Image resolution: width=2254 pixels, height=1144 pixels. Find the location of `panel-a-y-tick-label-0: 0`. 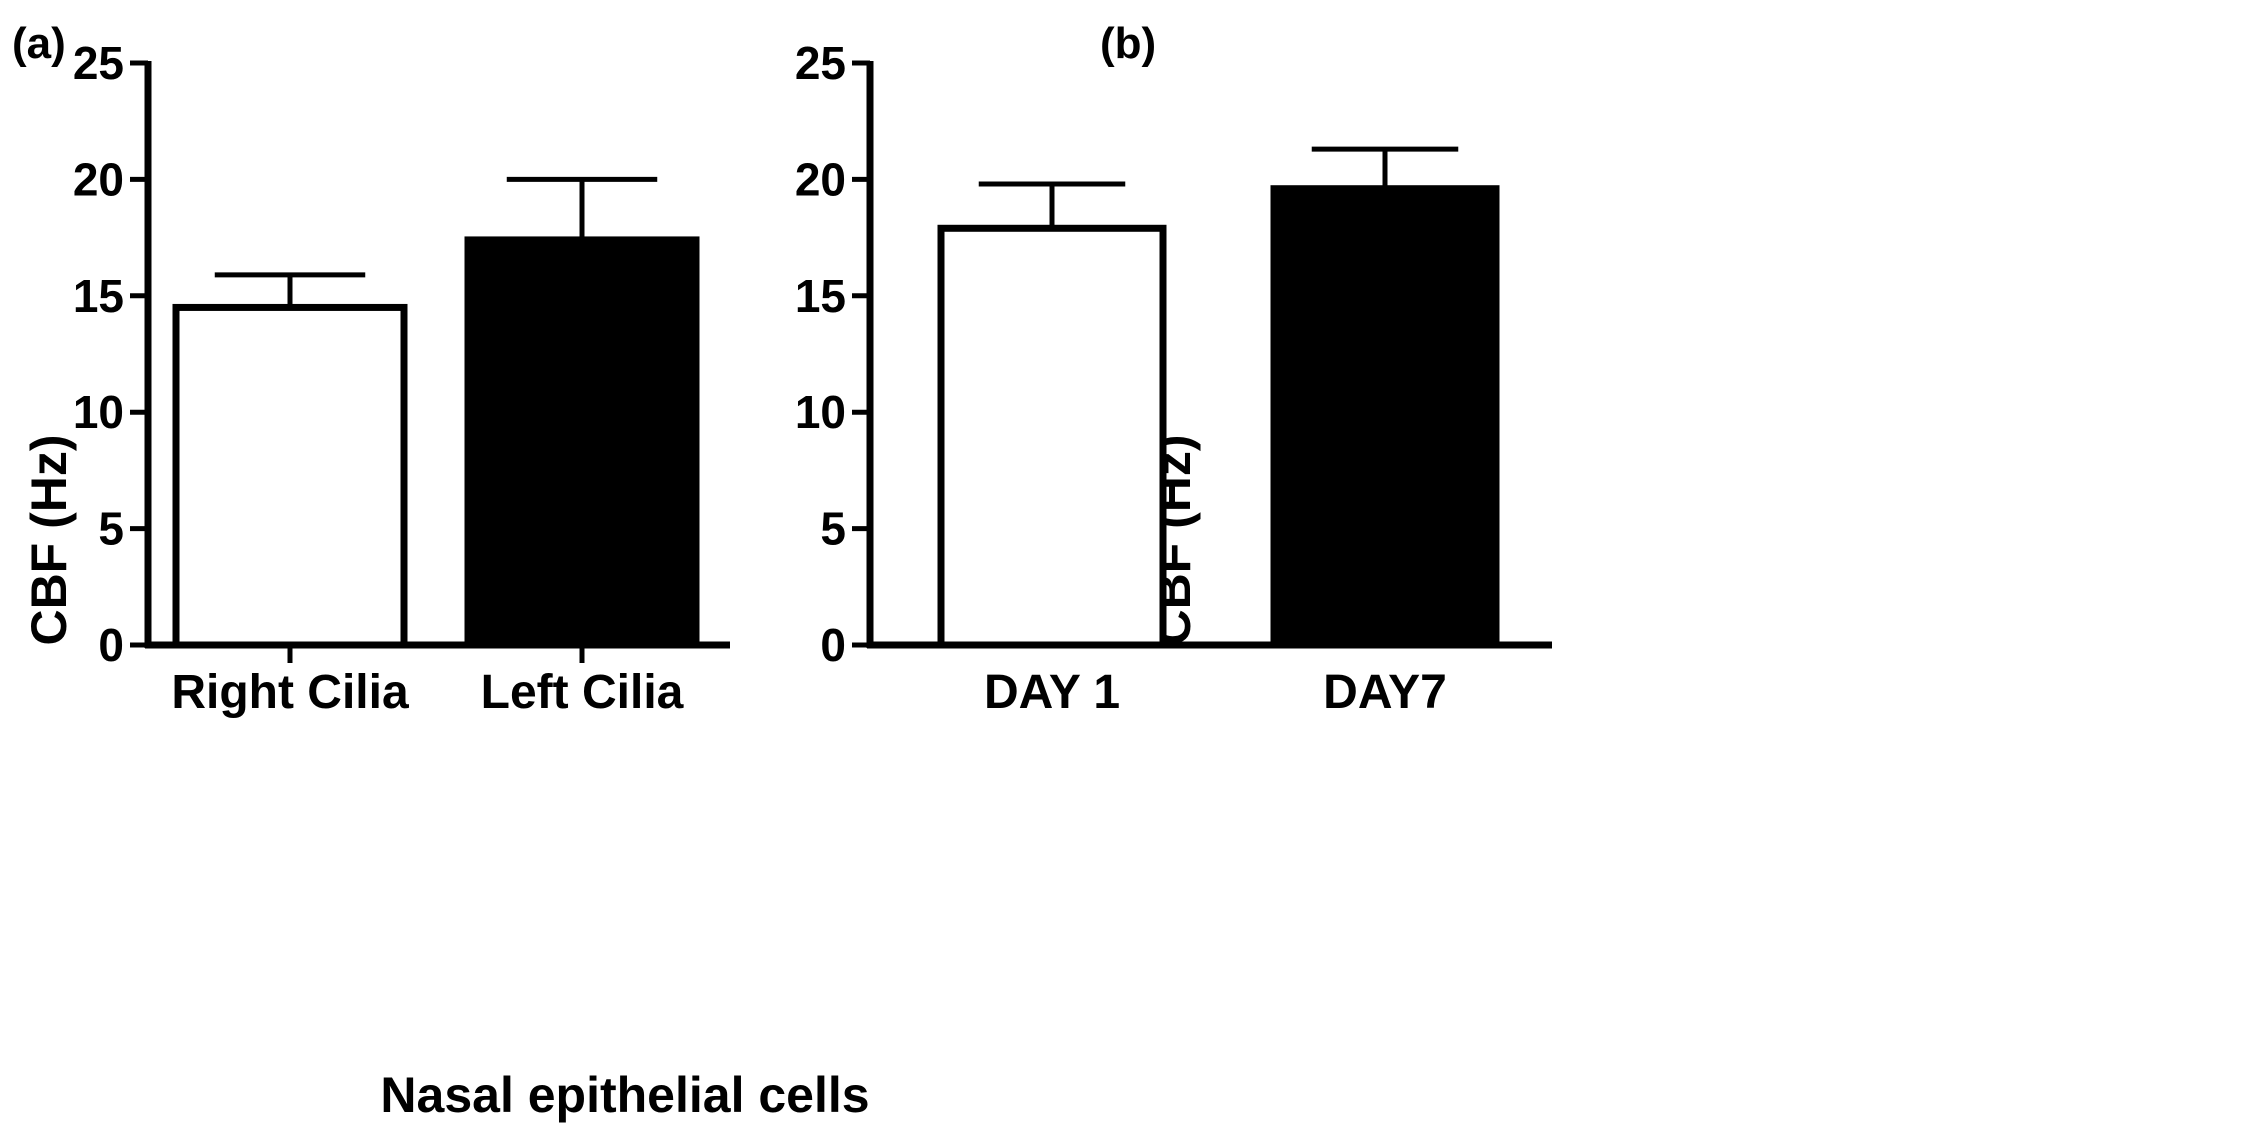

panel-a-y-tick-label-0: 0 is located at coordinates (111, 645).